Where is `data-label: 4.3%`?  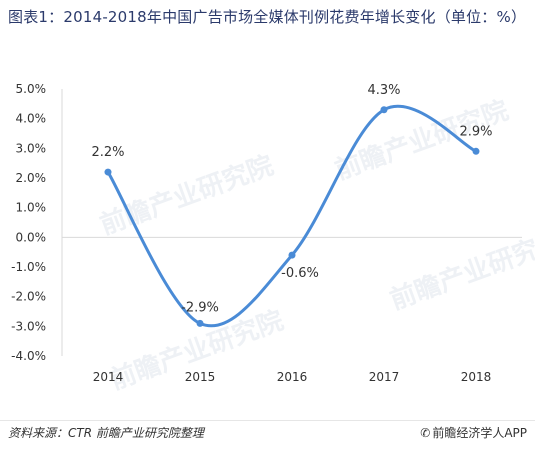 data-label: 4.3% is located at coordinates (383, 90).